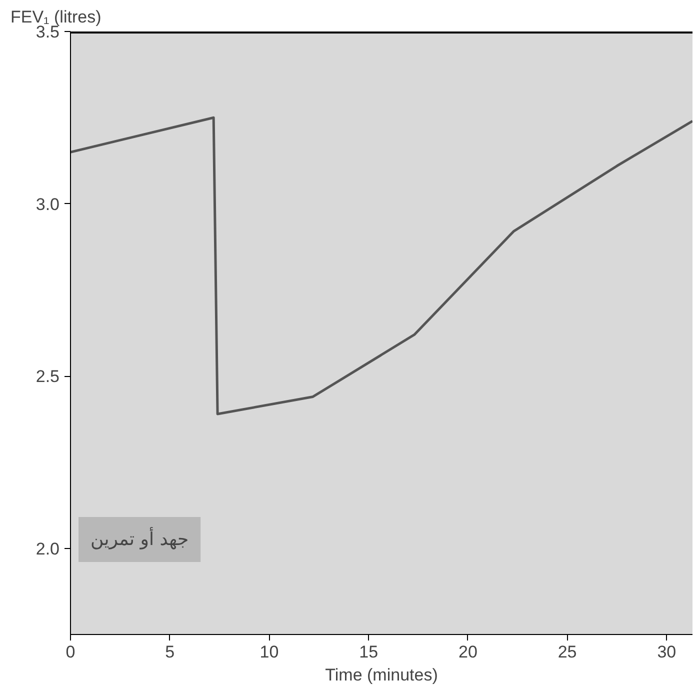  Describe the element at coordinates (381, 675) in the screenshot. I see `x-axis-title: Time (minutes)` at that location.